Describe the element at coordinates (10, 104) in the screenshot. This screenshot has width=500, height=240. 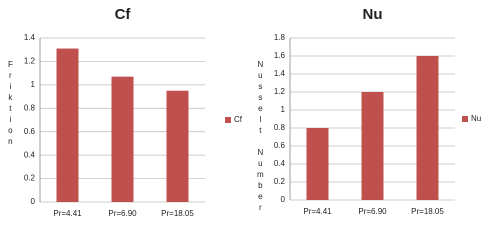
I see `y-axis-label: Friktion` at that location.